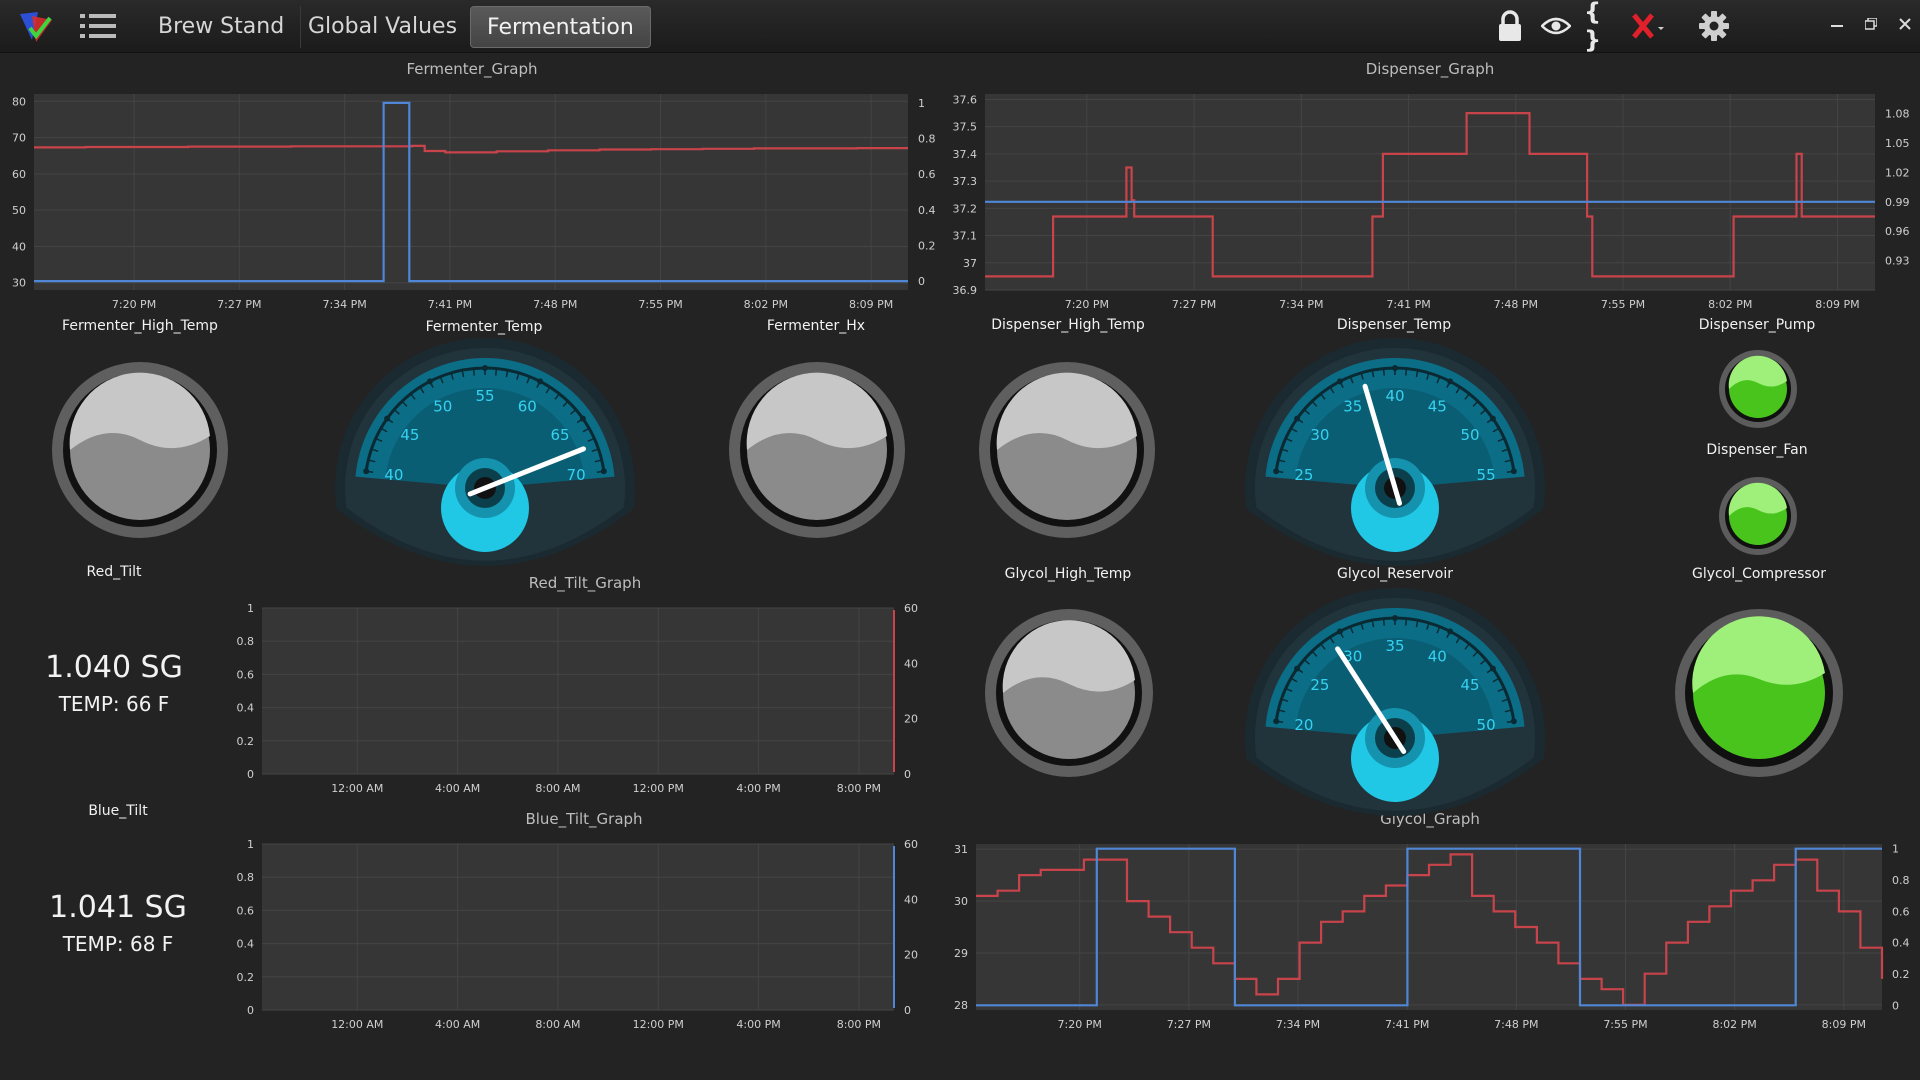  What do you see at coordinates (442, 406) in the screenshot?
I see `gauge-tick-label: 50` at bounding box center [442, 406].